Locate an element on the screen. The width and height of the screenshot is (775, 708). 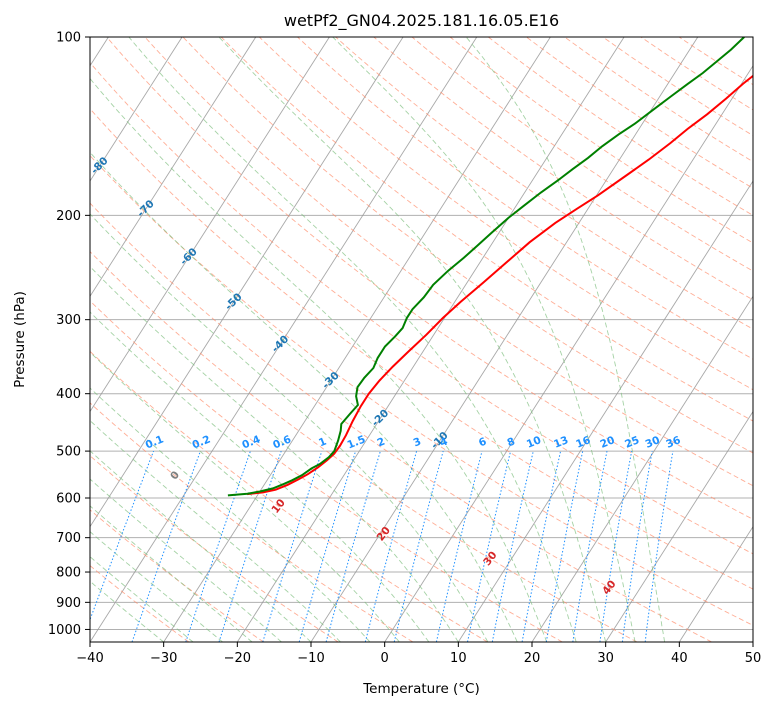
x-tick-label: 20 is located at coordinates (532, 658).